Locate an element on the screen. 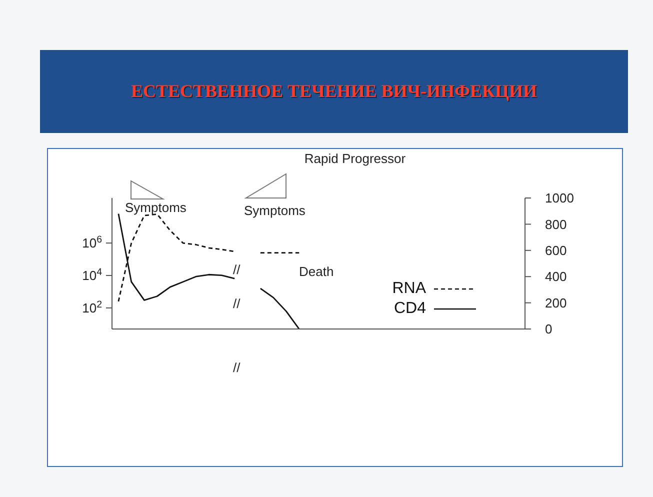 The image size is (653, 497). y2-tick-label: 800 is located at coordinates (556, 224).